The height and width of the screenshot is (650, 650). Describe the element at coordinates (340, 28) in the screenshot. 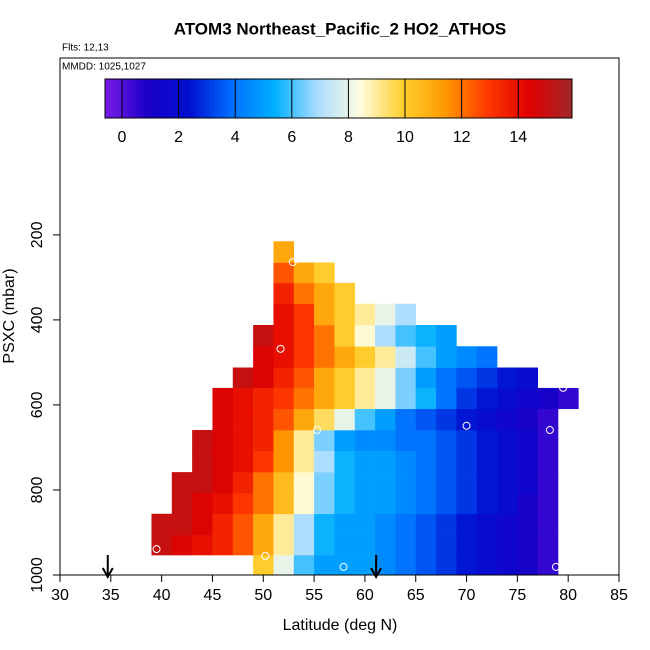

I see `chart-title: ATOM3 Northeast_Pacific_2 HO2_ATHOS` at that location.